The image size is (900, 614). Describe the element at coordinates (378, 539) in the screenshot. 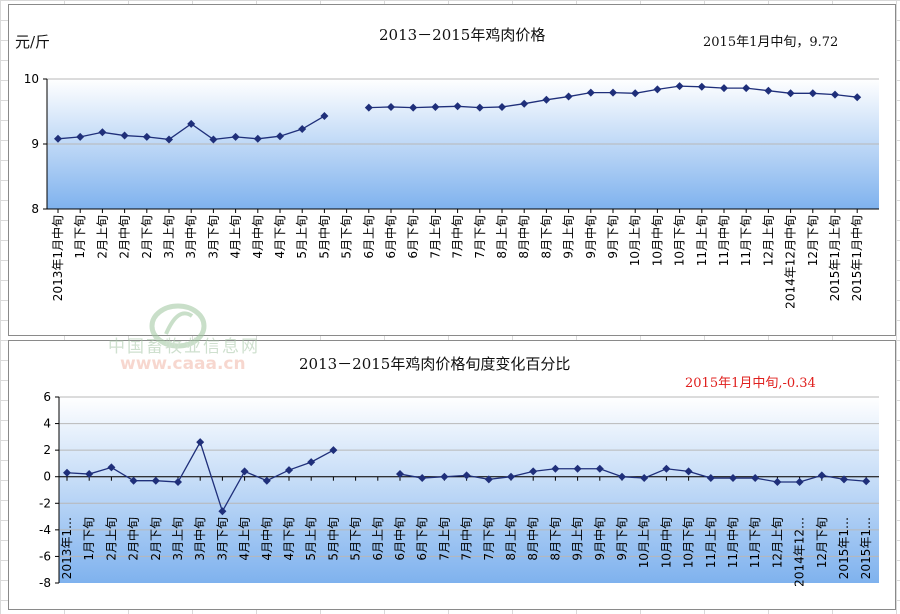

I see `x-tick-label: 6月上旬` at that location.